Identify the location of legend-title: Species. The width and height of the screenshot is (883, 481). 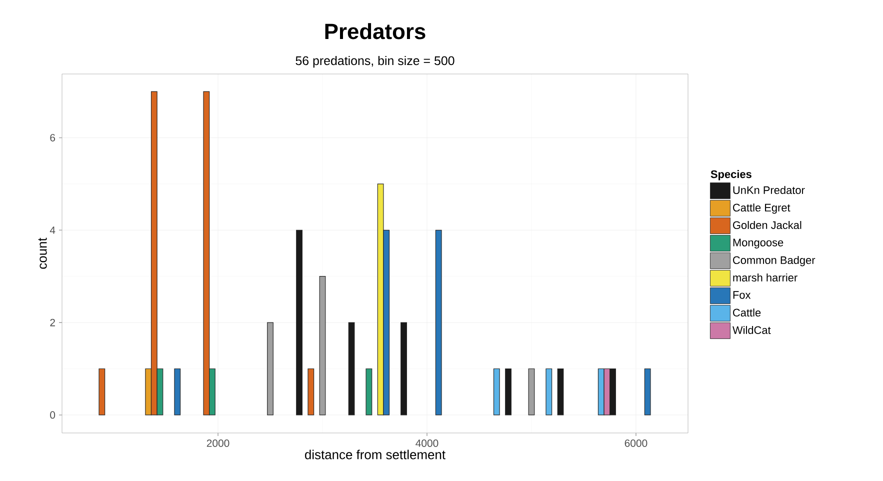
(731, 175).